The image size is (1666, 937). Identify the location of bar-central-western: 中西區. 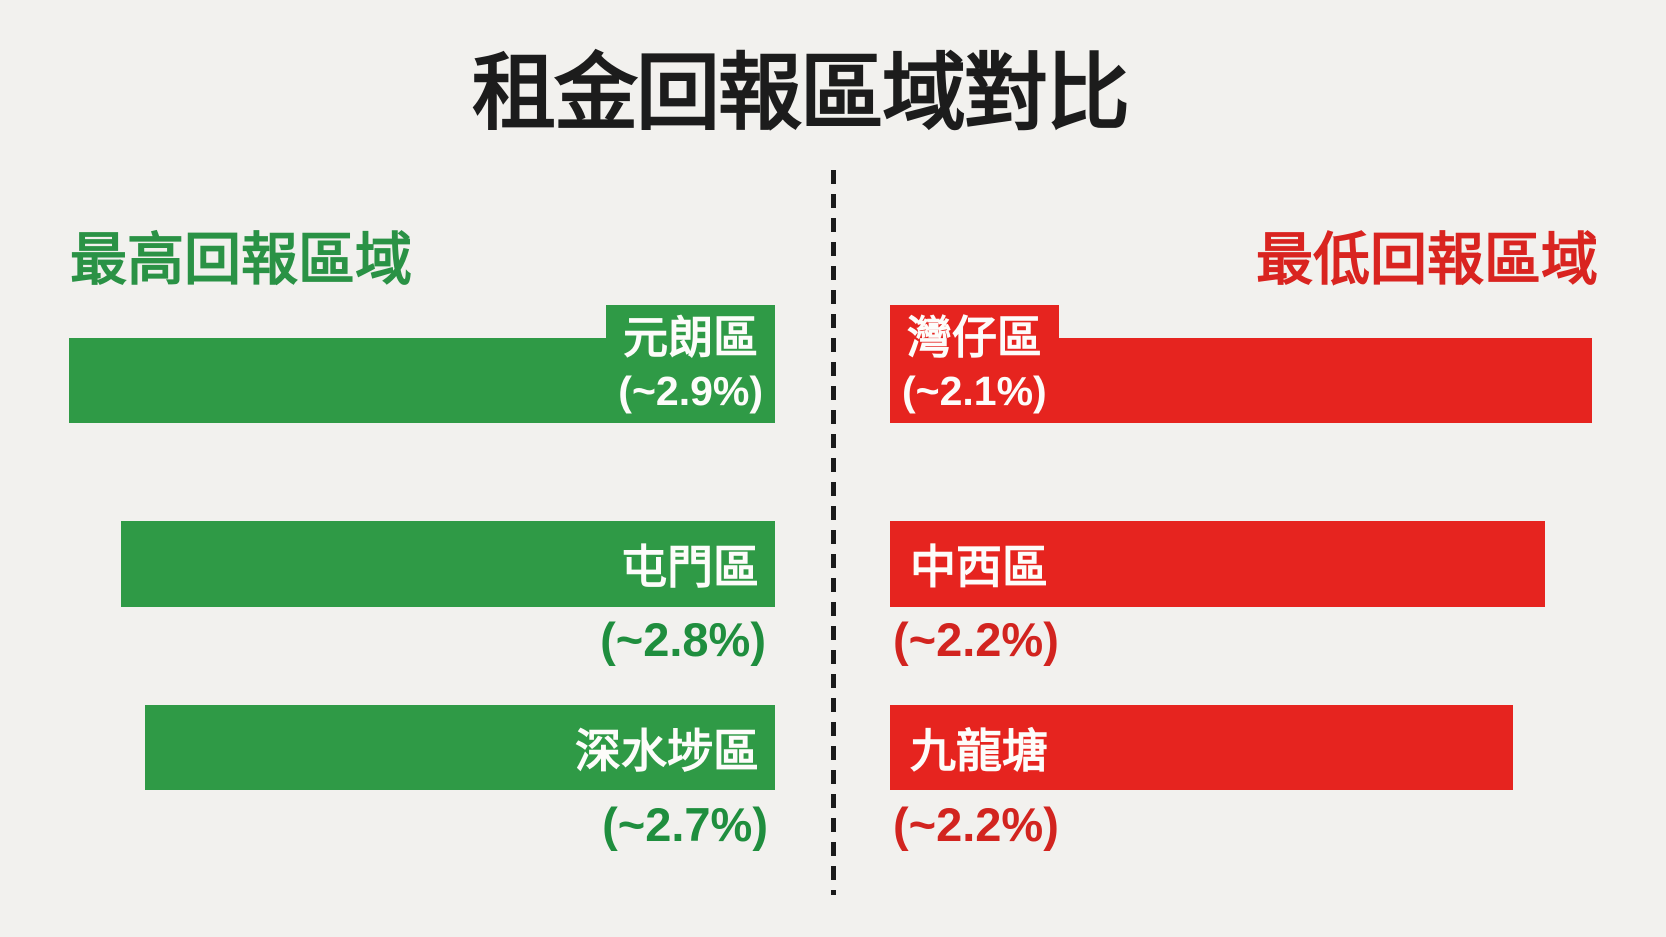
(1217, 564).